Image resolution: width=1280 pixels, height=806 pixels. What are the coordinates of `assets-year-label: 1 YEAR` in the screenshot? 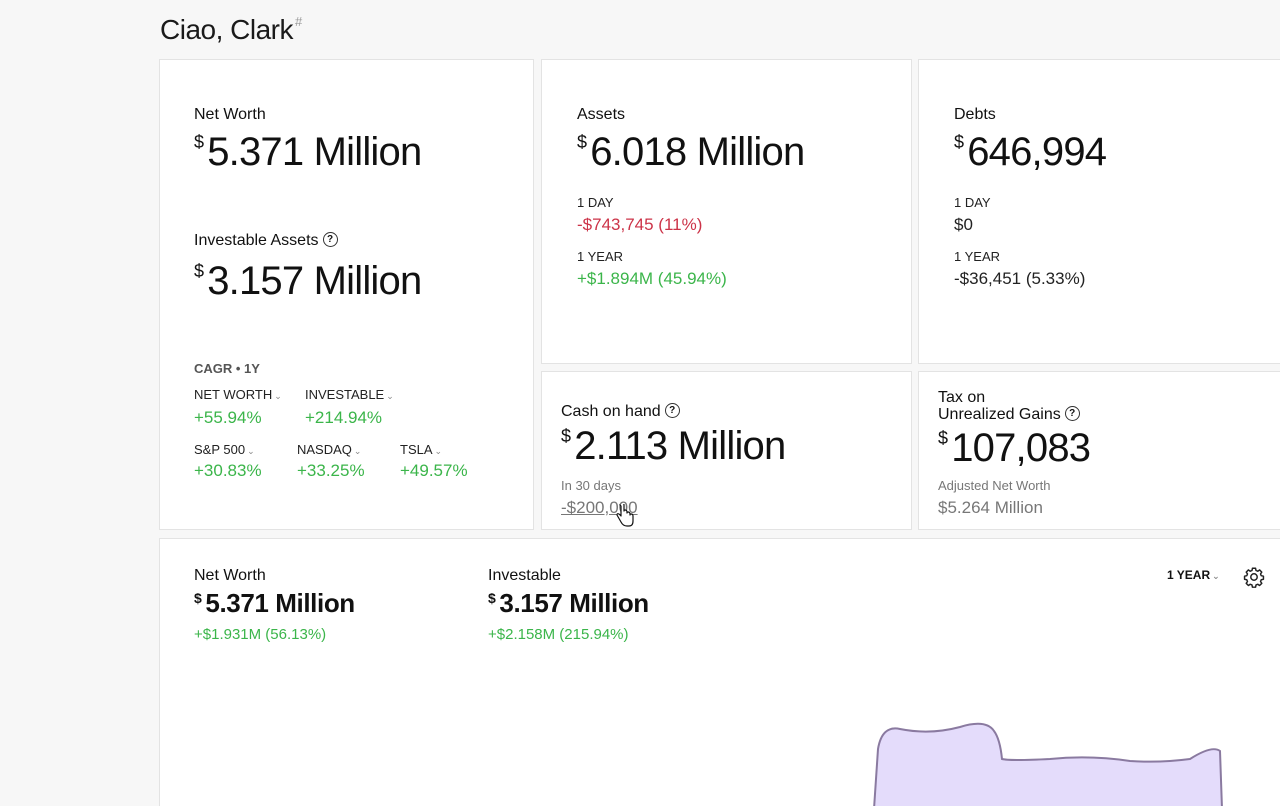 It's located at (600, 256).